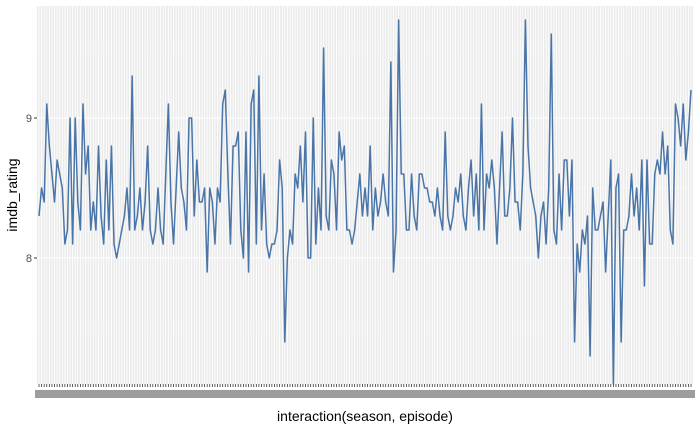 The height and width of the screenshot is (432, 700). I want to click on y-tick-label: 8, so click(29, 259).